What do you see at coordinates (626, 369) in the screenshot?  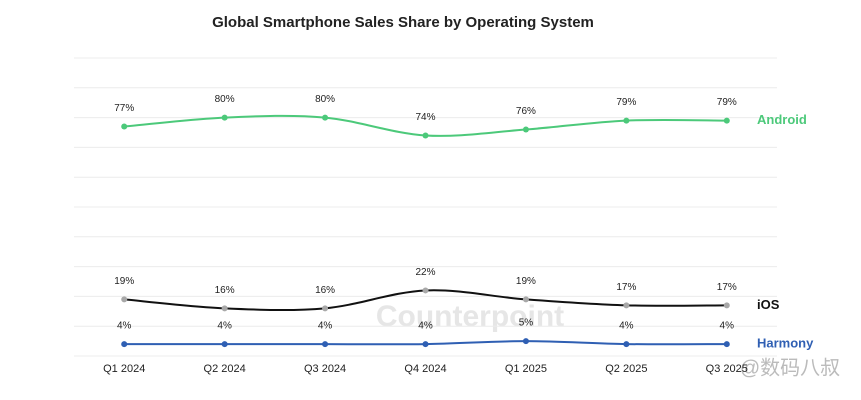 I see `x-tick-label: Q2 2025` at bounding box center [626, 369].